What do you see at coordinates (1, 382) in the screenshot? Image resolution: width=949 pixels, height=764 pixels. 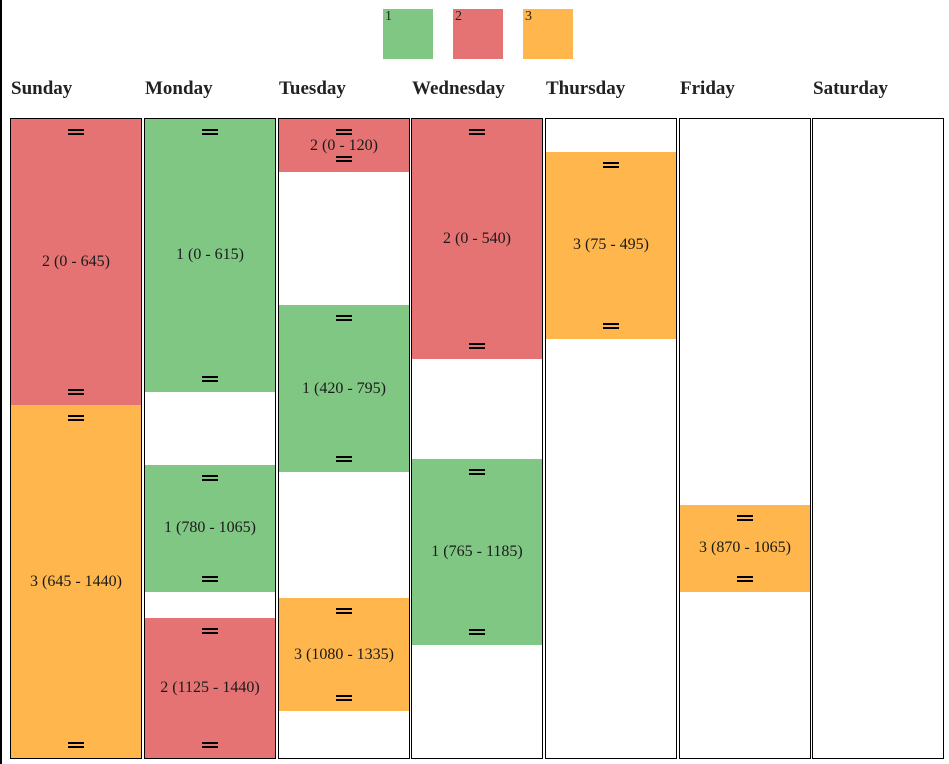 I see `frame-left-border` at bounding box center [1, 382].